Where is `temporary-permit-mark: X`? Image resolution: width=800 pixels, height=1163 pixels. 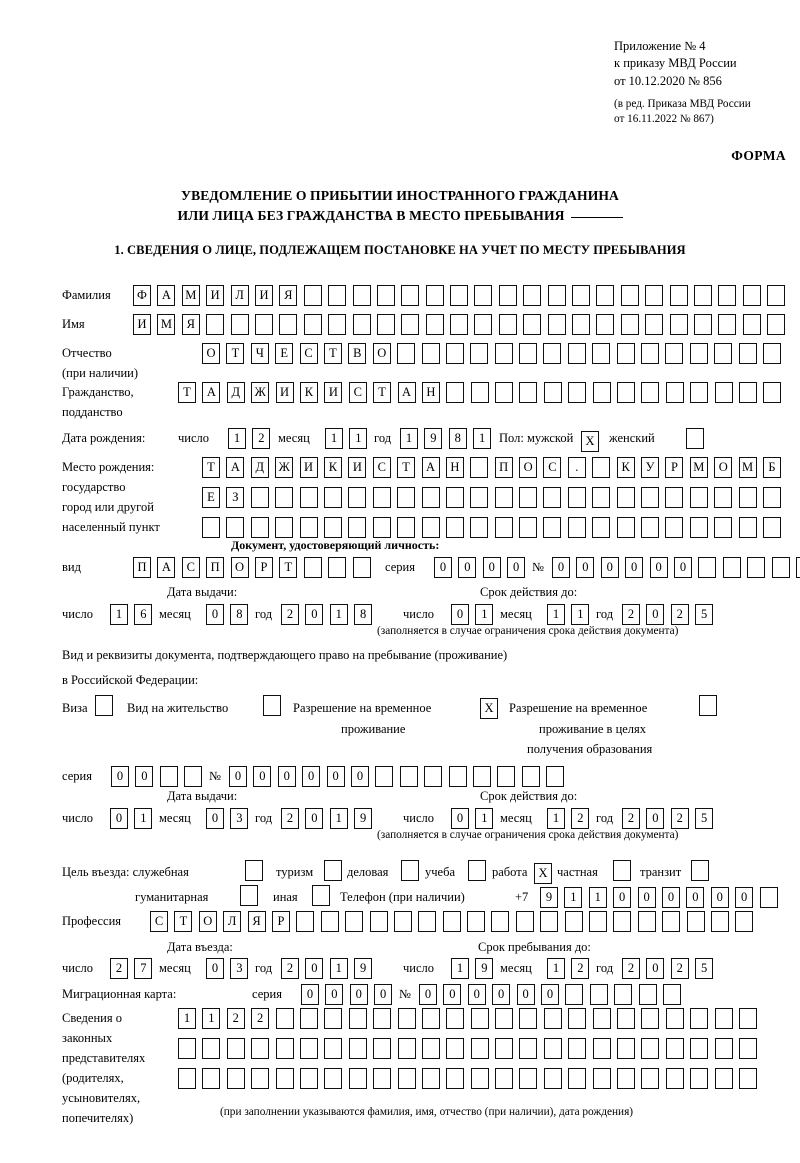
temporary-permit-mark: X is located at coordinates (489, 708).